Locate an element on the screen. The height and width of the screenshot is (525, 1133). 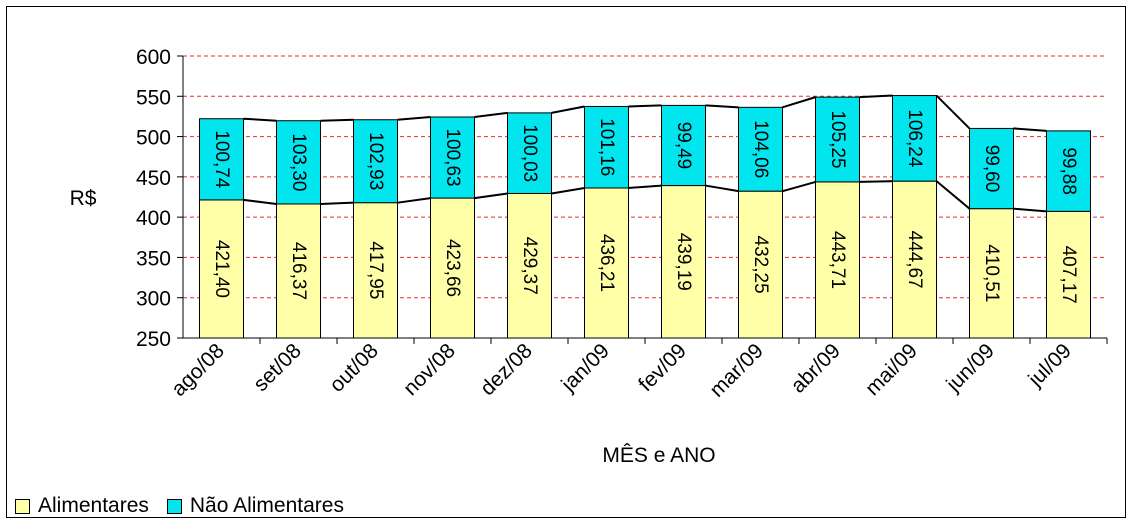
legend: Alimentares Não Alimentares is located at coordinates (188, 506).